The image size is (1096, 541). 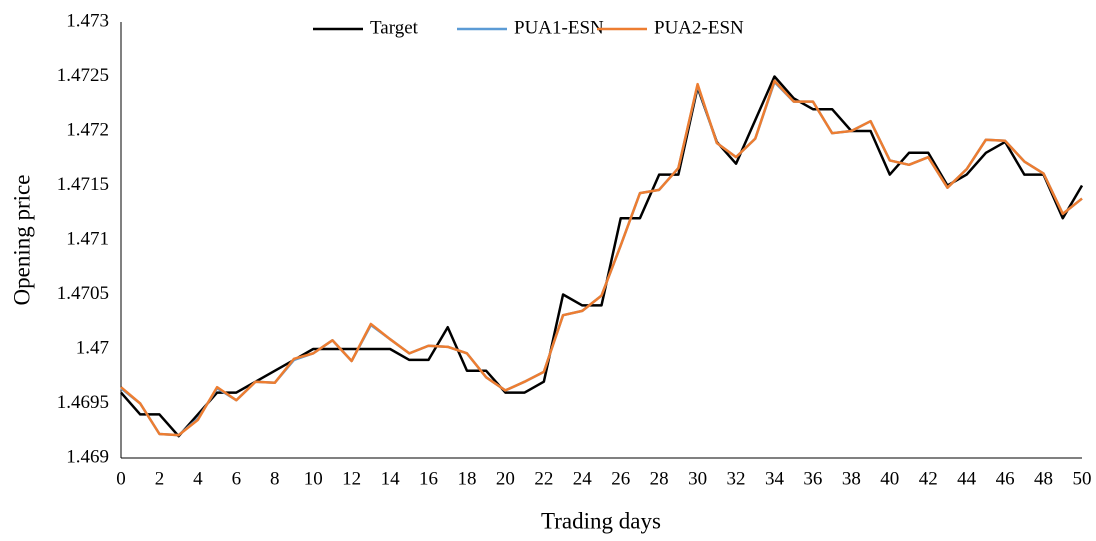 I want to click on y-axis-title: Opening price, so click(x=21, y=240).